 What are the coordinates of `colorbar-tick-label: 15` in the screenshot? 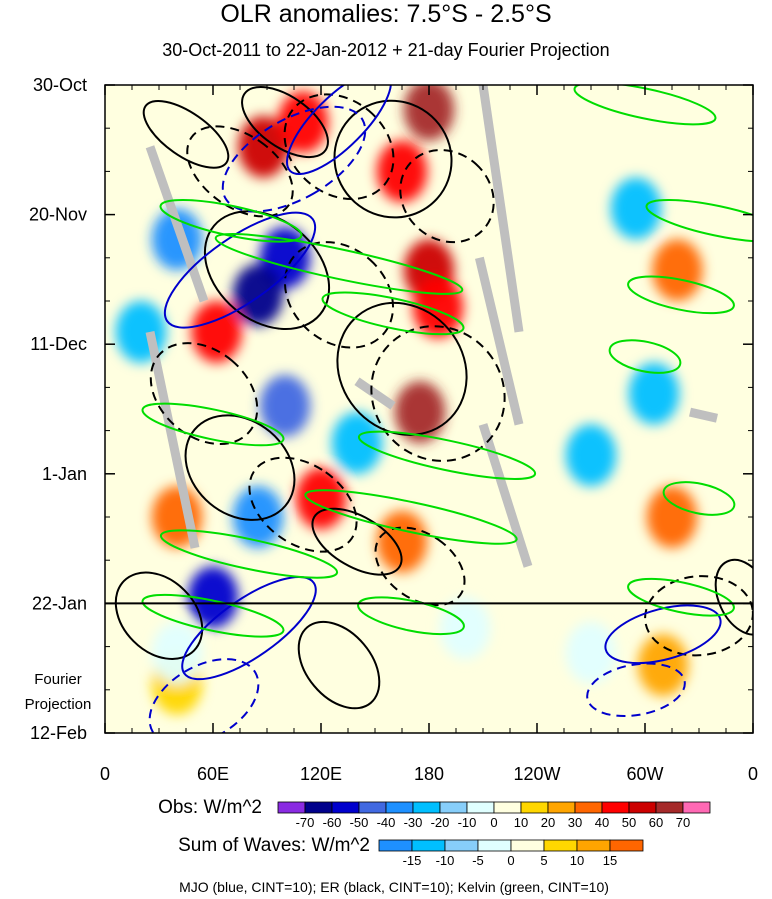 It's located at (610, 860).